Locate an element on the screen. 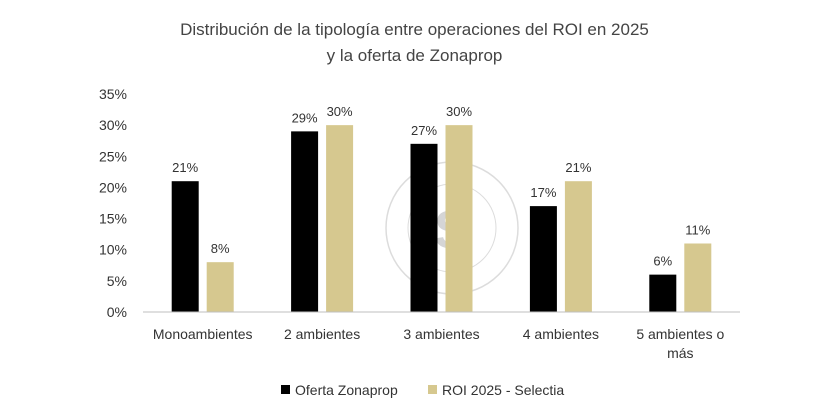 Image resolution: width=829 pixels, height=413 pixels. x-category-label: más is located at coordinates (680, 353).